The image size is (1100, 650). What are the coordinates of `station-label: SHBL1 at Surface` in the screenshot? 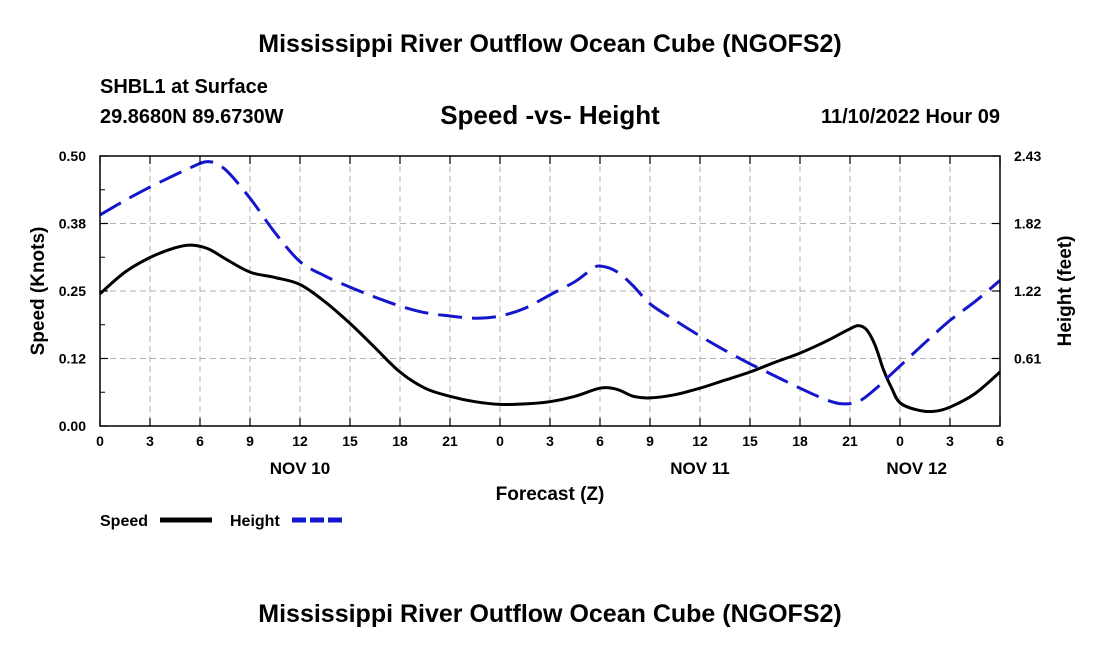 It's located at (184, 87).